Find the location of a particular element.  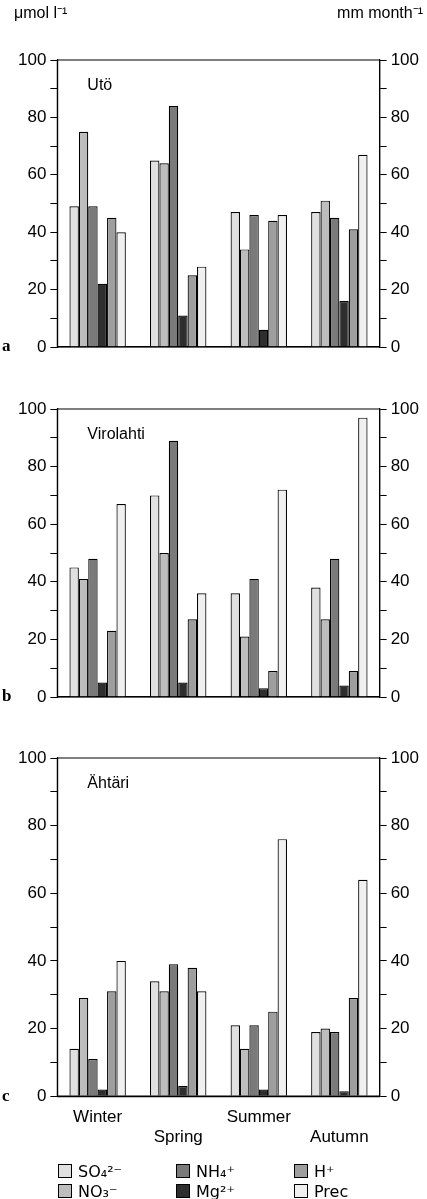

x-tick-label: Autumn is located at coordinates (339, 1137).